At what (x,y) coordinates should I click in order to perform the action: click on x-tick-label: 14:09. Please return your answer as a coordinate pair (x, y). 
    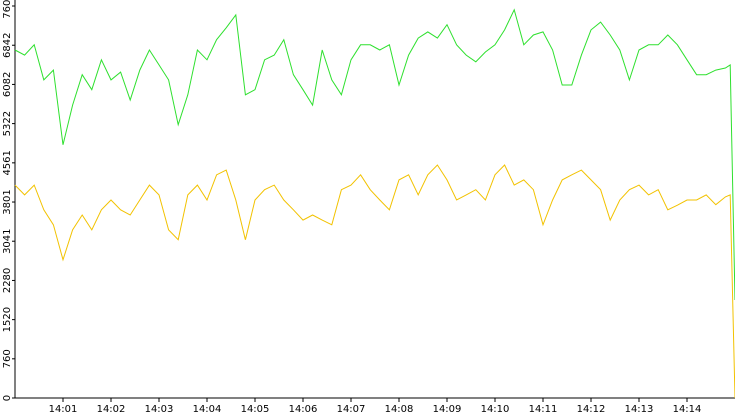
    Looking at the image, I should click on (447, 409).